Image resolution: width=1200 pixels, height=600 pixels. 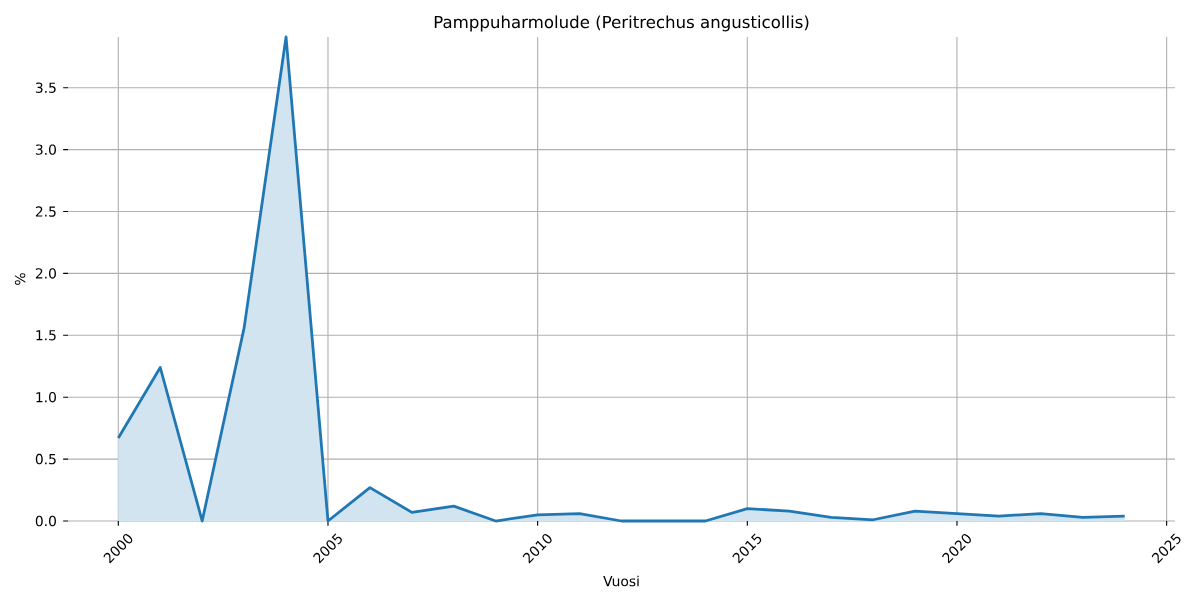 I want to click on y-tick-label: 1.5, so click(x=46, y=335).